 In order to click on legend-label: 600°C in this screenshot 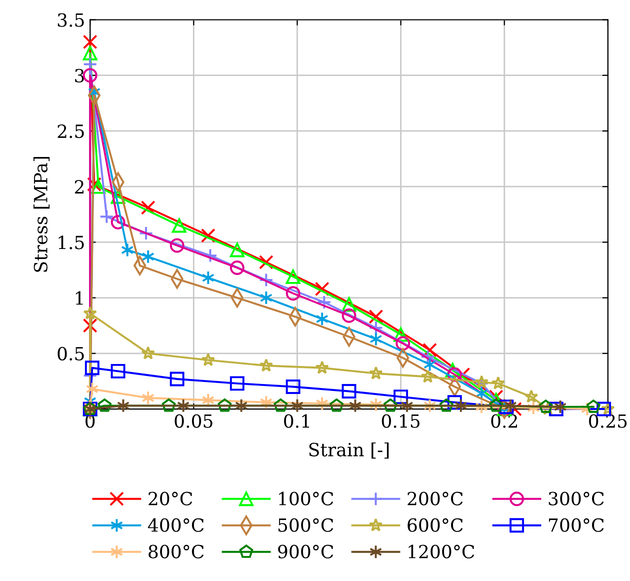, I will do `click(435, 525)`.